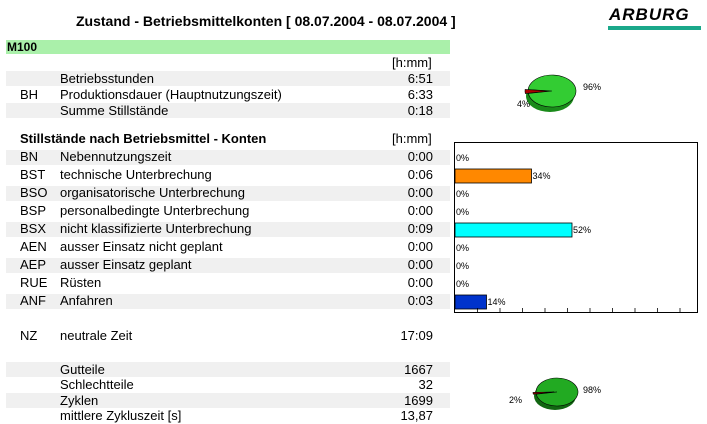 This screenshot has width=707, height=424. Describe the element at coordinates (412, 138) in the screenshot. I see `stillstaende-unit-label: [h:mm]` at that location.